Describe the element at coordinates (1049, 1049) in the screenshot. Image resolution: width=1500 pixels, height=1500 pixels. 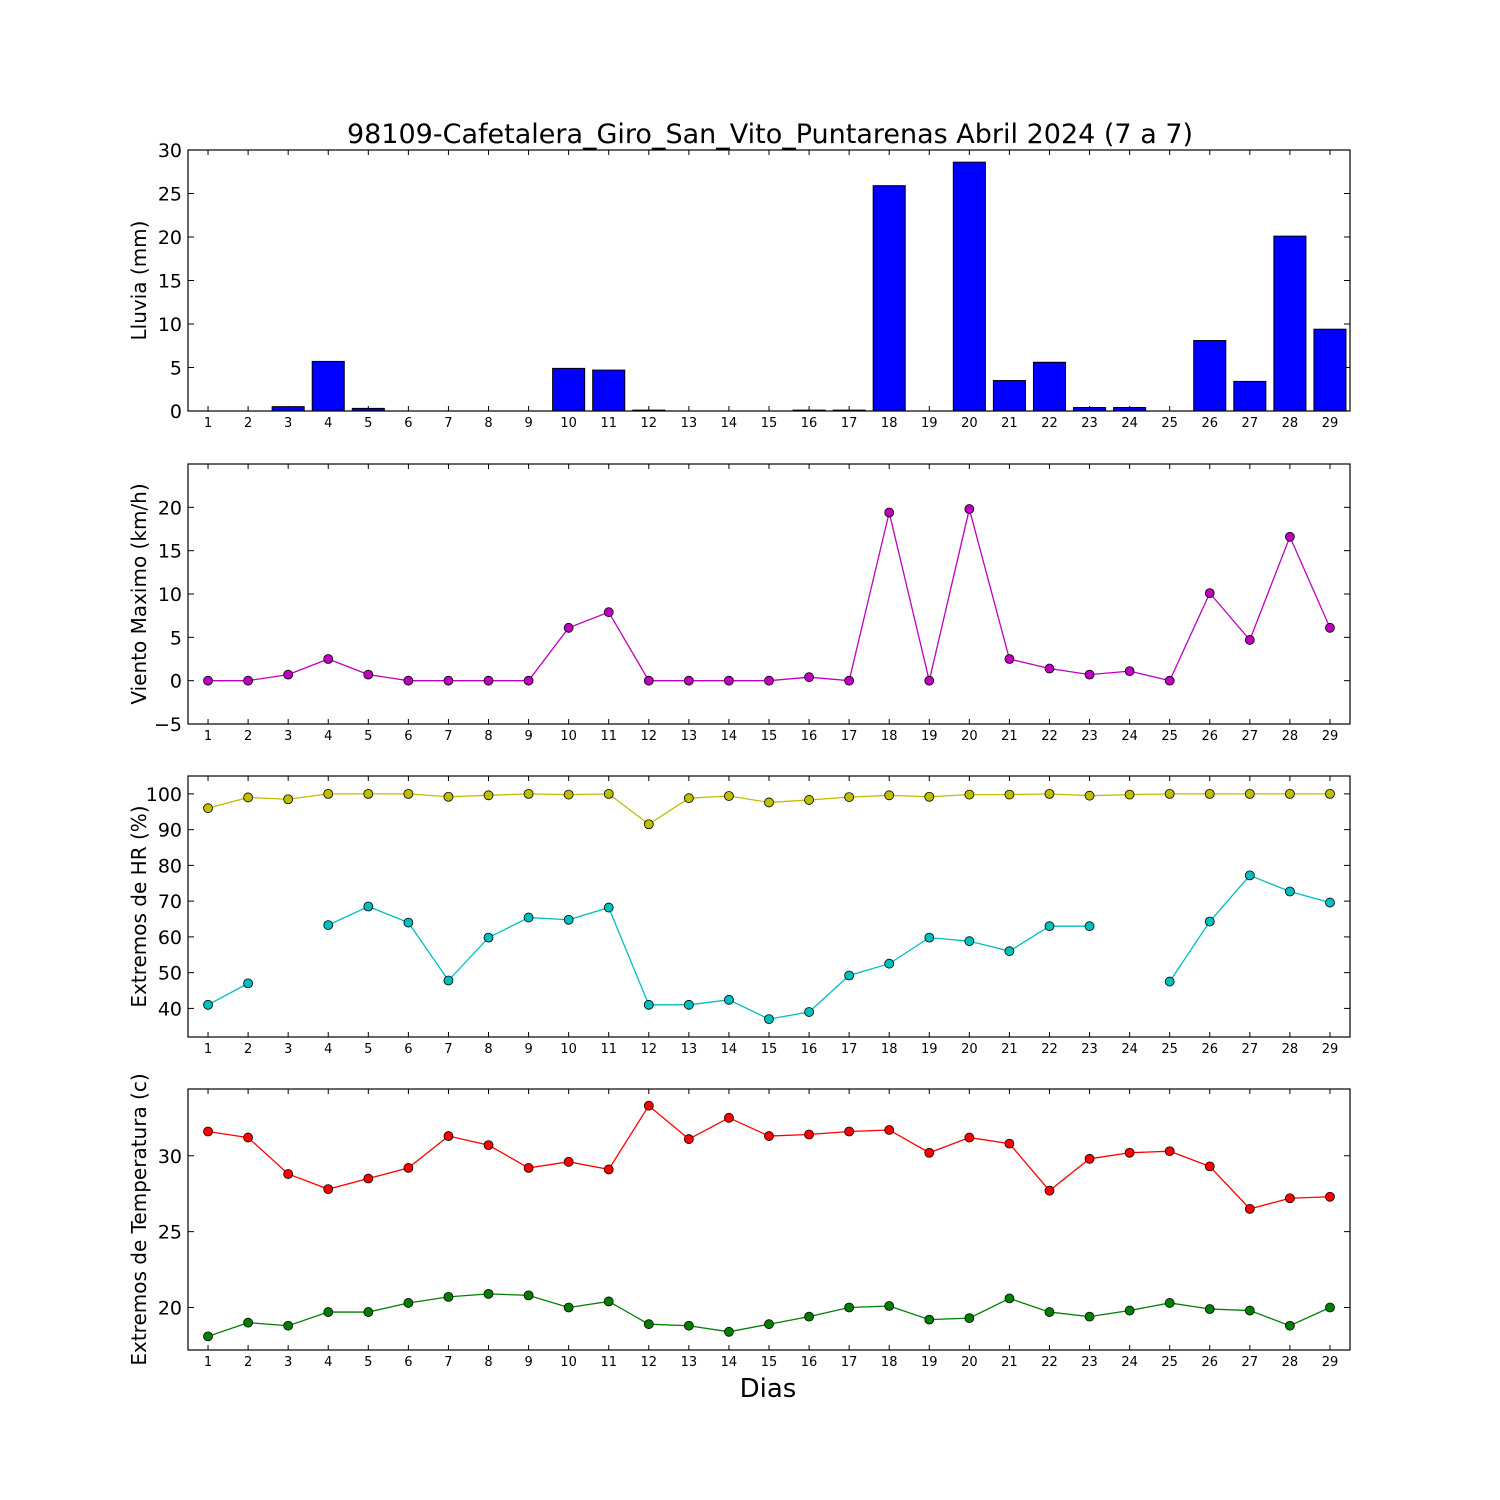
I see `x-tick-label: 22` at that location.